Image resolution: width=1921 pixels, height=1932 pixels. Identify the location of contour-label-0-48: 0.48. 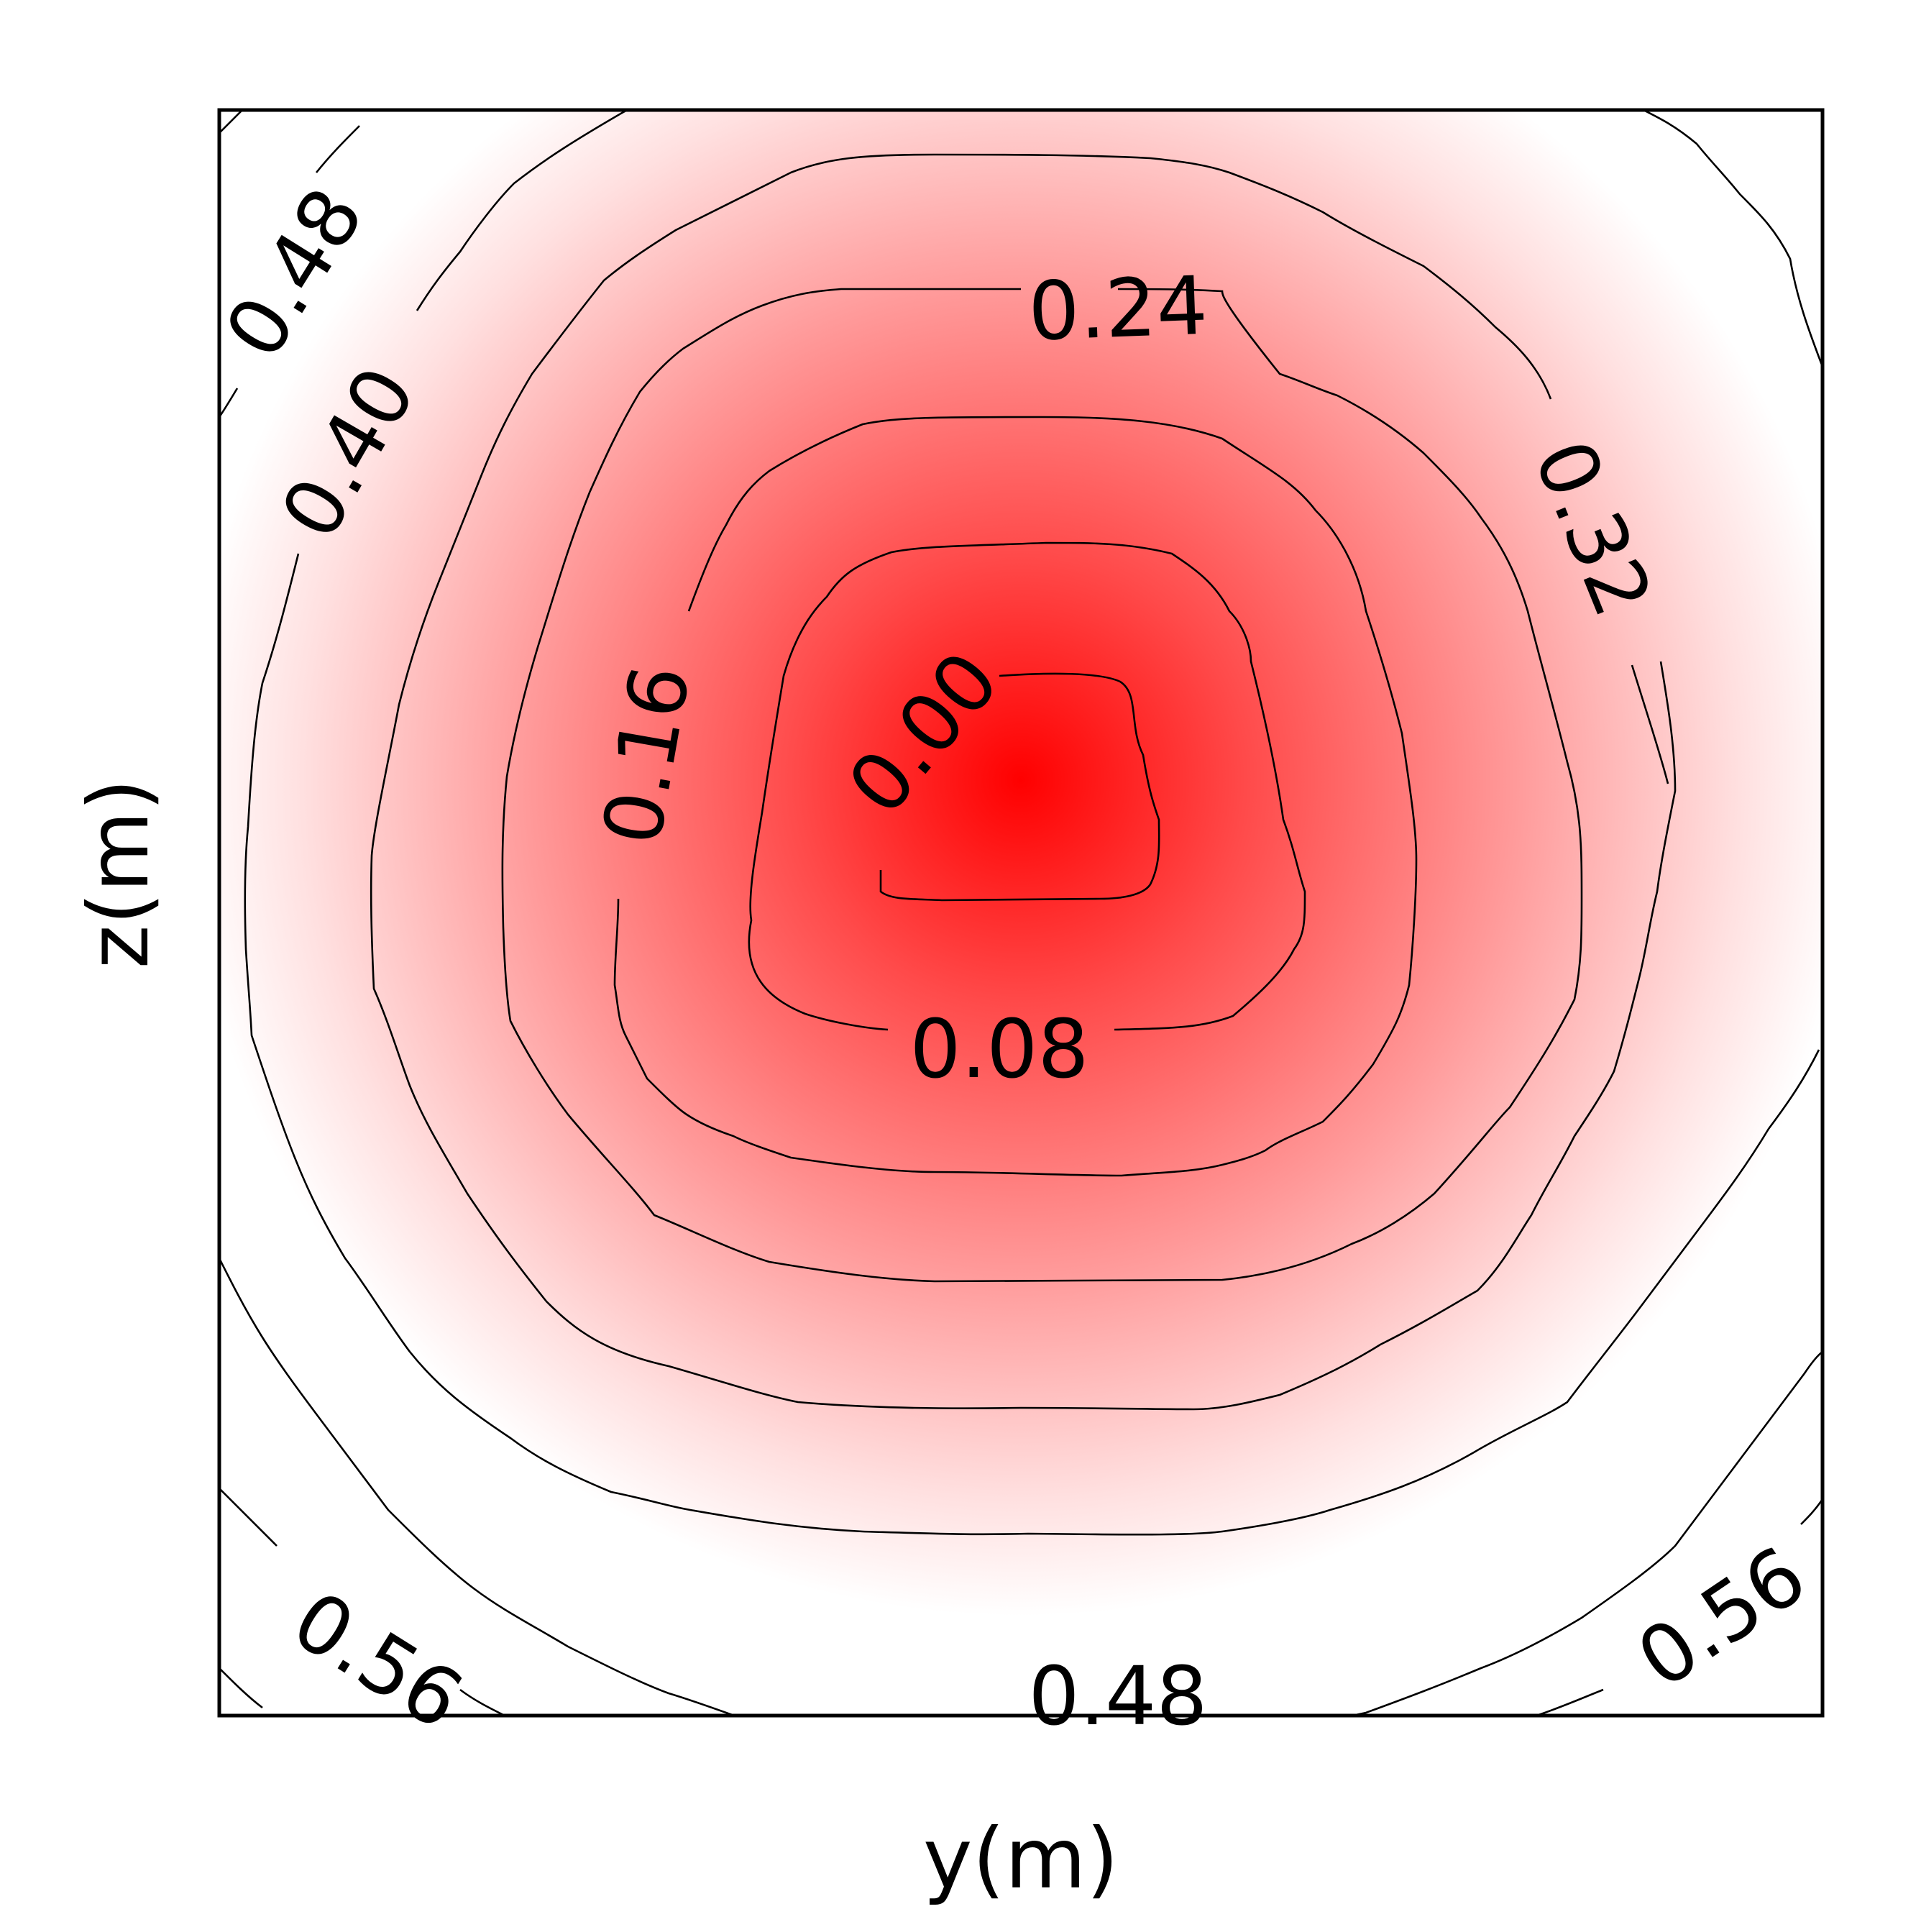
(1117, 1697).